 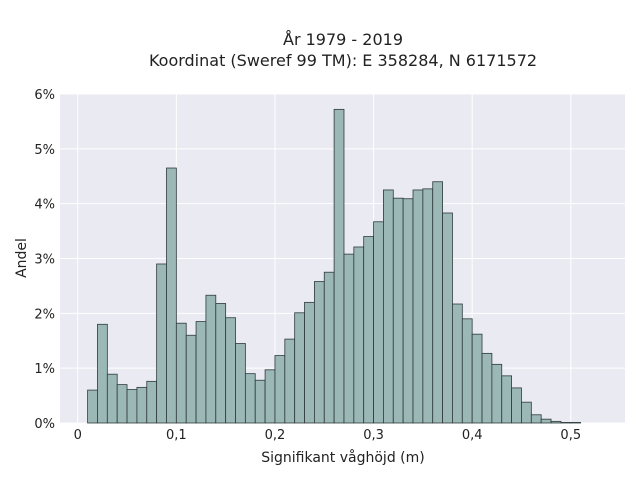 I want to click on chart-title-line1: År 1979 - 2019, so click(x=343, y=39).